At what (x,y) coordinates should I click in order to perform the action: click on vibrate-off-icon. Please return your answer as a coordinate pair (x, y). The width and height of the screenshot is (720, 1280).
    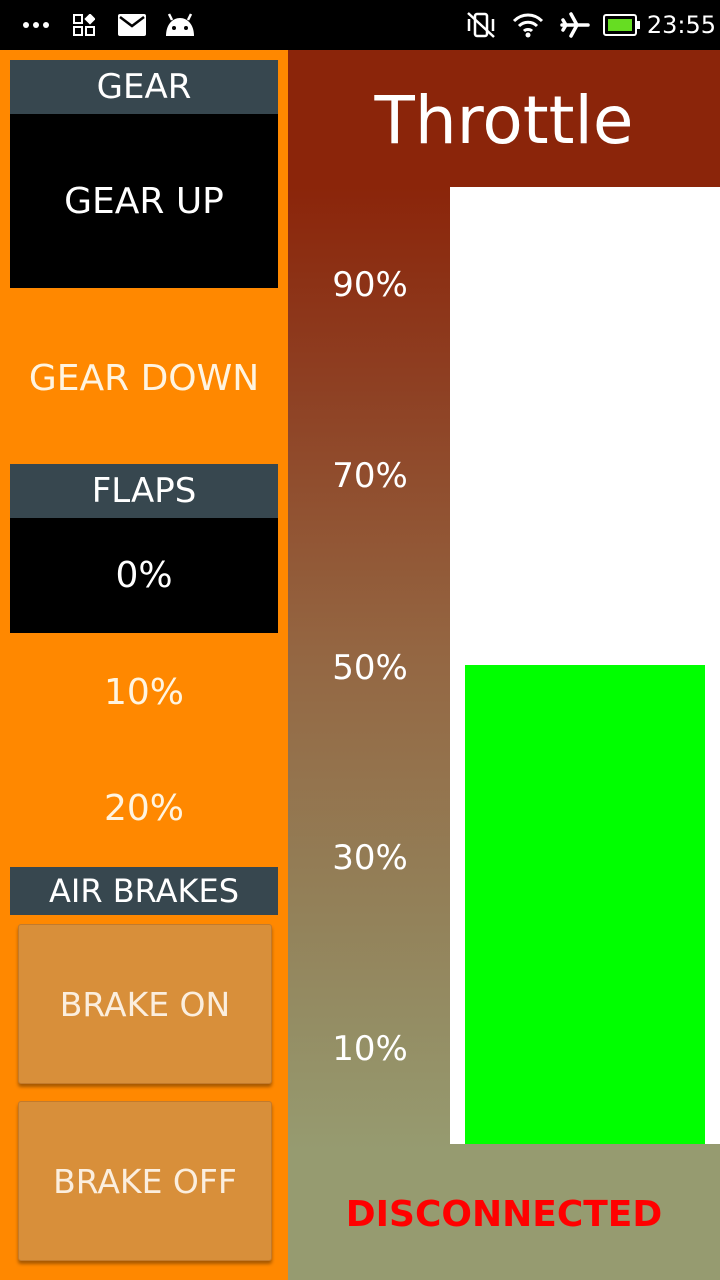
    Looking at the image, I should click on (481, 25).